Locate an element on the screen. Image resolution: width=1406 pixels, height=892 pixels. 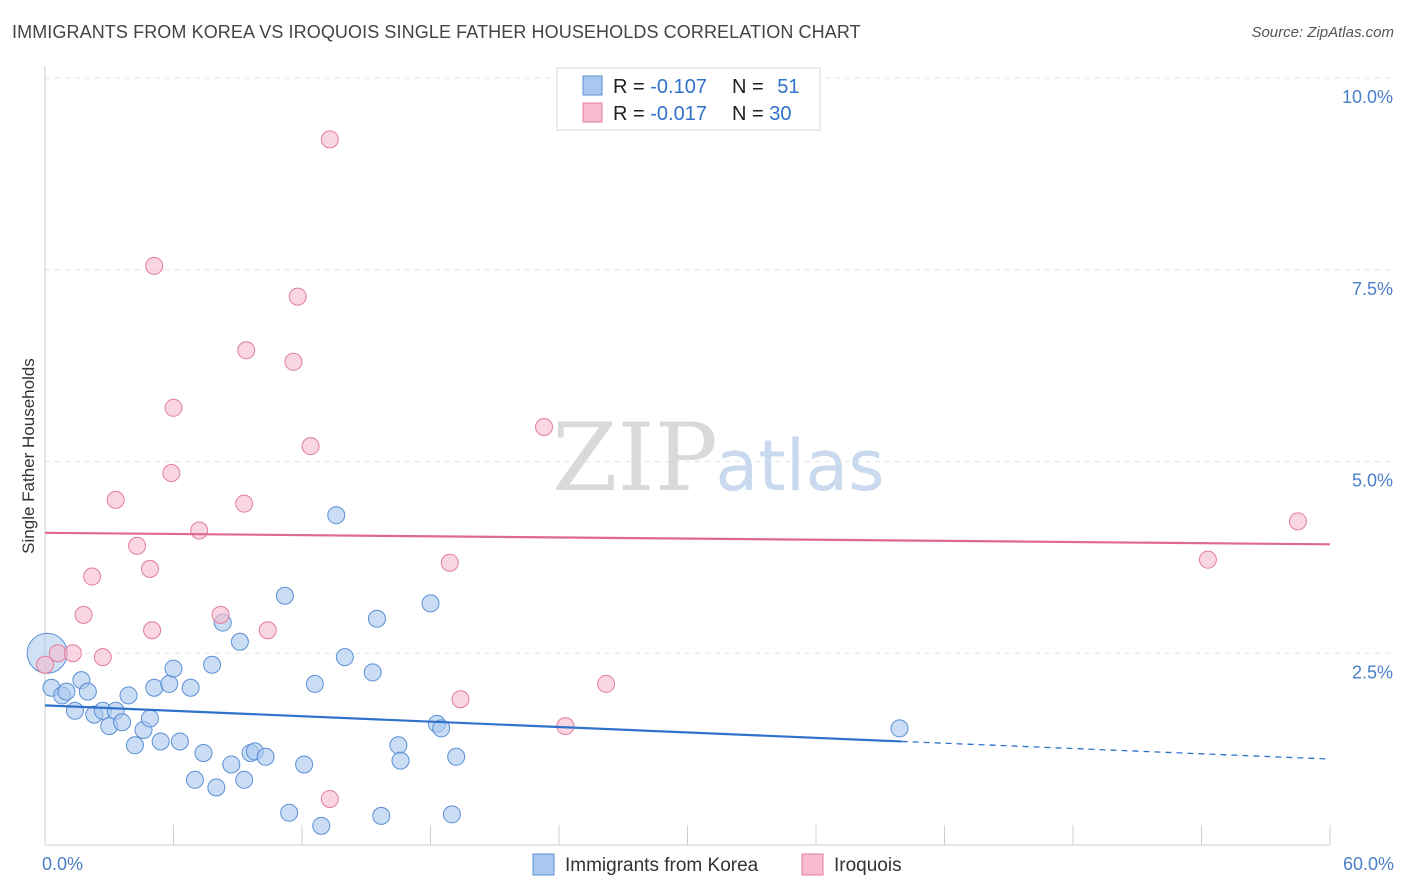
source-label: Source: ZipAtlas.com is located at coordinates (1322, 32).